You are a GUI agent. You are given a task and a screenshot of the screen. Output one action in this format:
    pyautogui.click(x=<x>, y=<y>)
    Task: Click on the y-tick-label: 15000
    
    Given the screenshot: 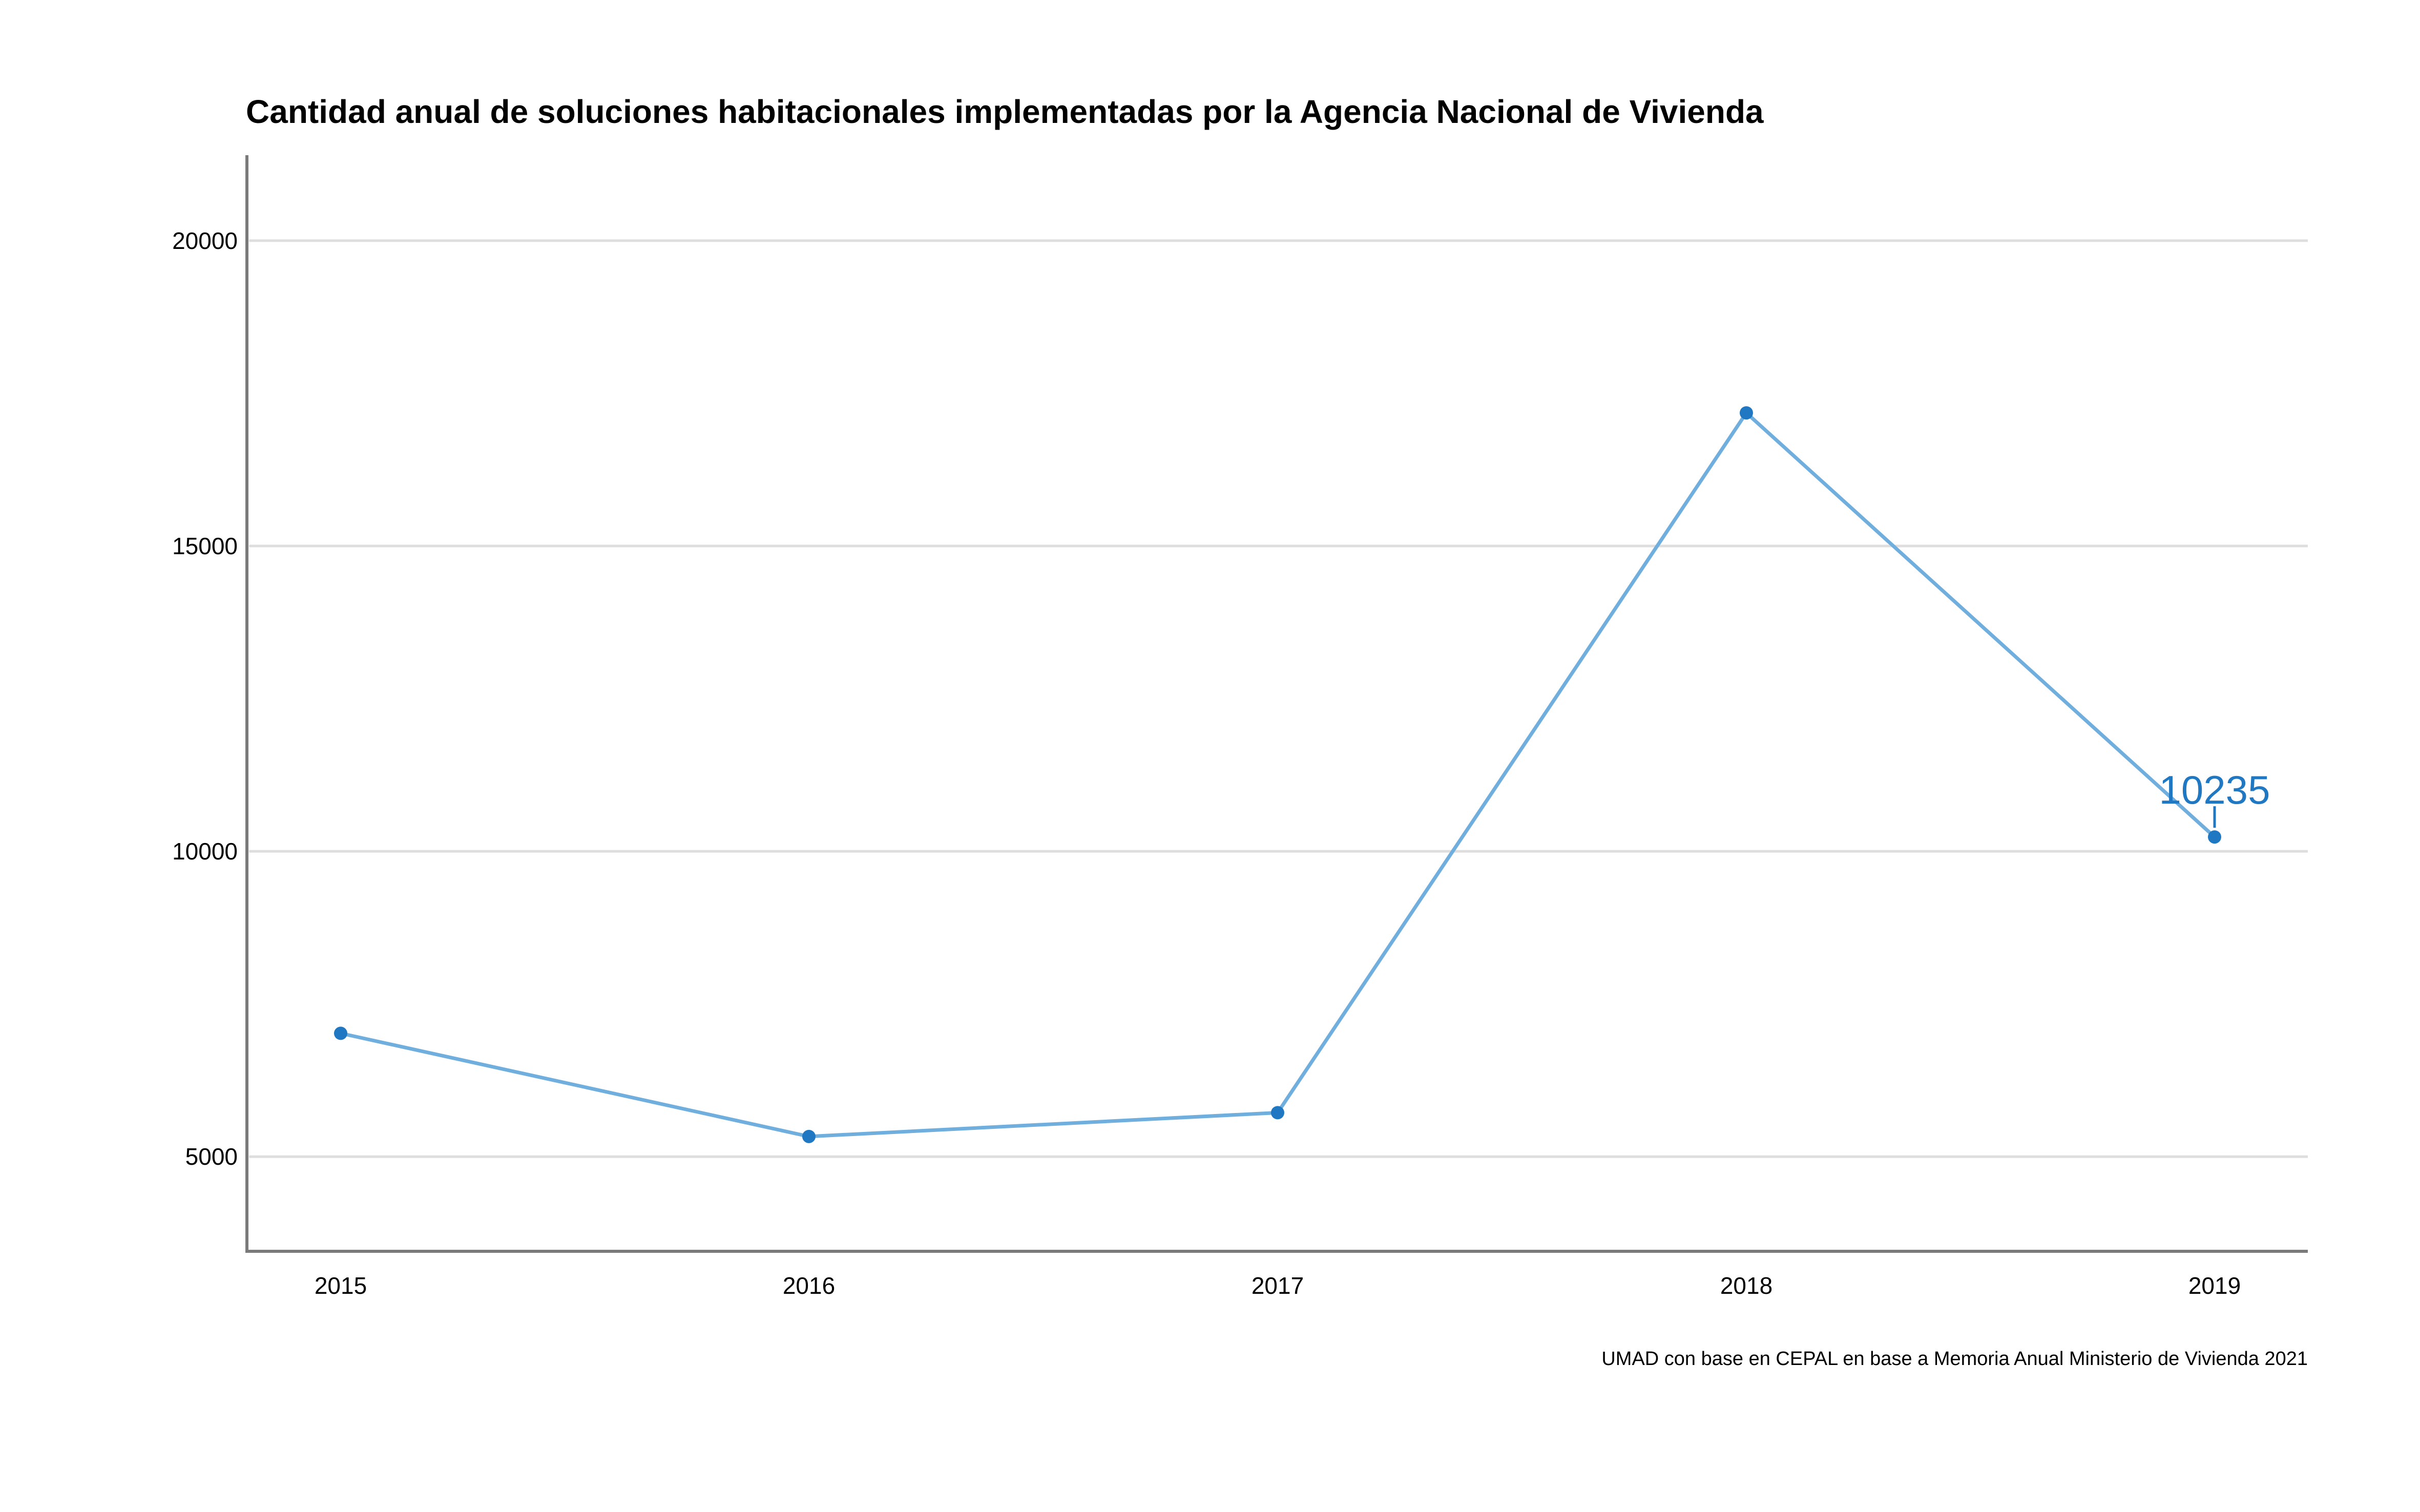 What is the action you would take?
    pyautogui.click(x=205, y=546)
    